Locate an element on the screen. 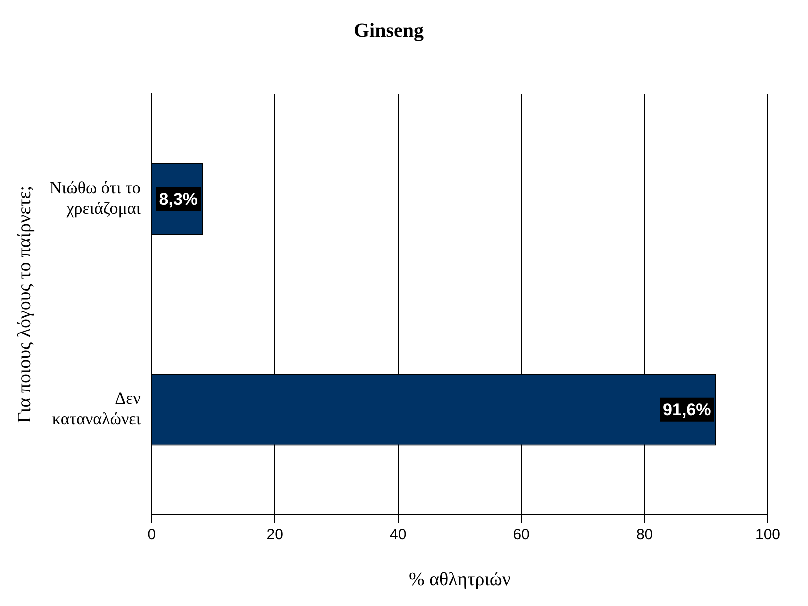  x-tick-label: 20 is located at coordinates (275, 535).